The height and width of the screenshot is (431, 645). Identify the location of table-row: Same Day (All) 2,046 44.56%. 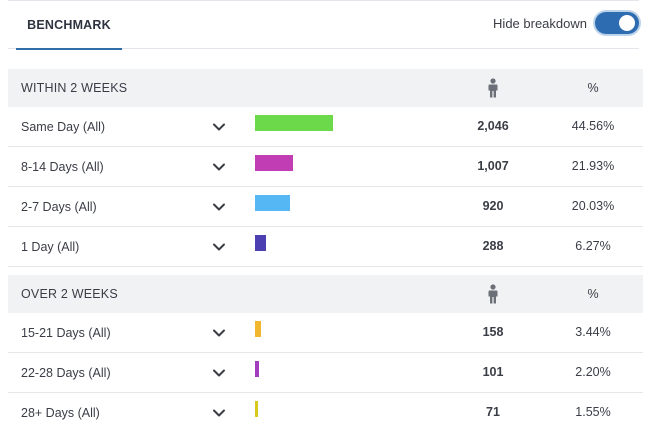
(325, 127).